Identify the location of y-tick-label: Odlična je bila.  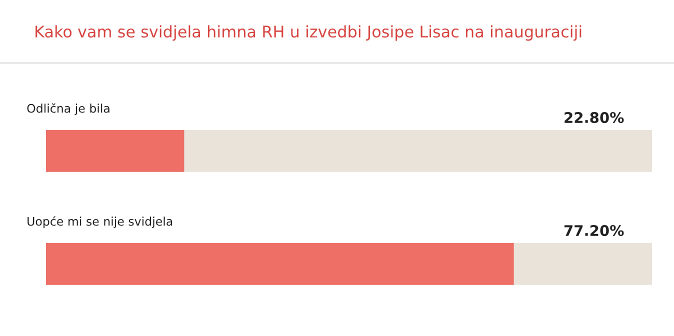
(68, 109).